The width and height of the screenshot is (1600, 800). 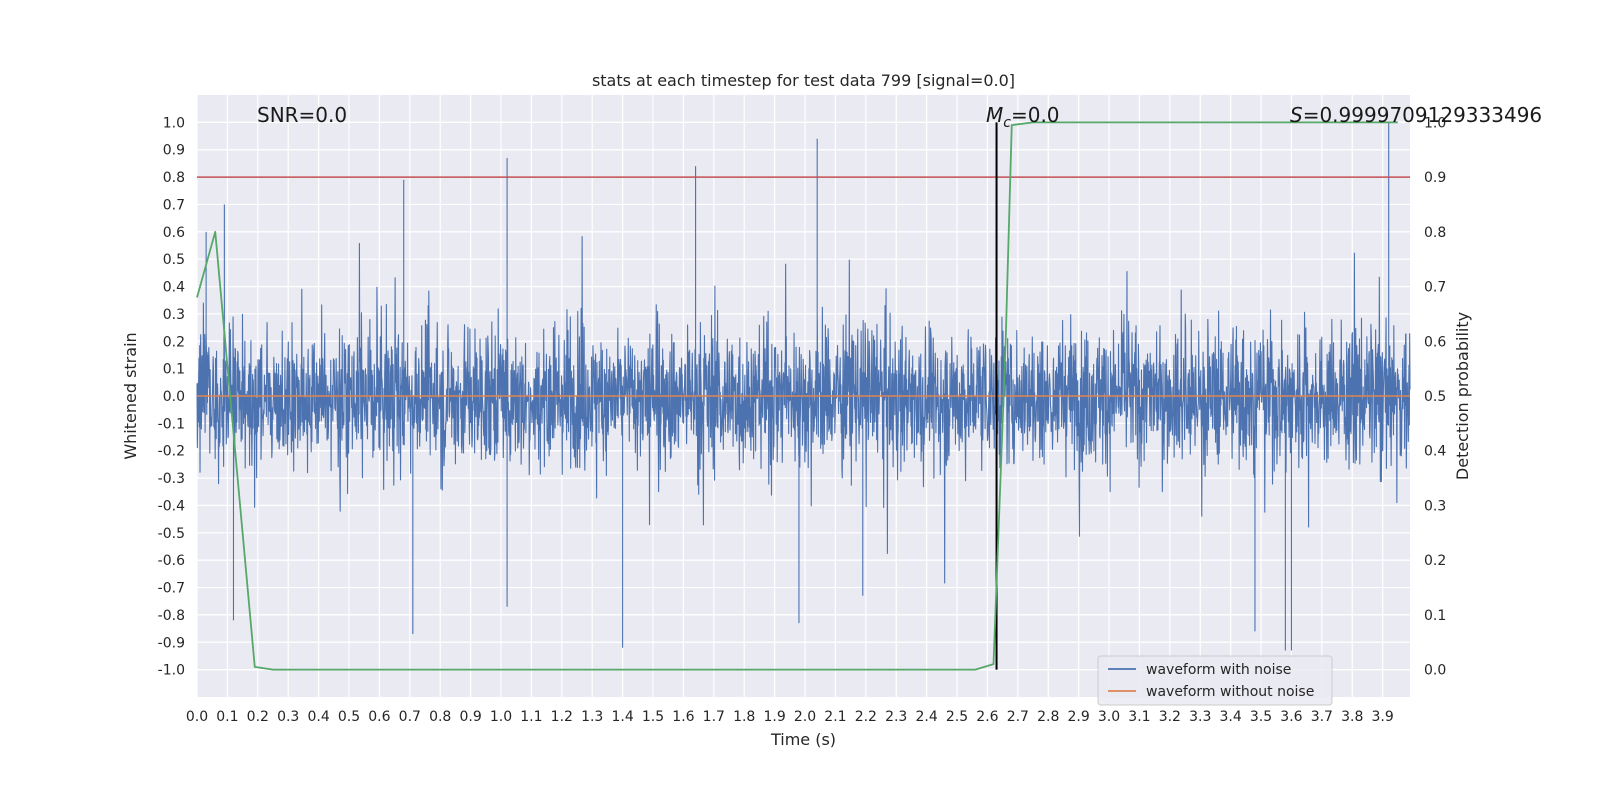 What do you see at coordinates (174, 260) in the screenshot?
I see `y-tick-label: 0.5` at bounding box center [174, 260].